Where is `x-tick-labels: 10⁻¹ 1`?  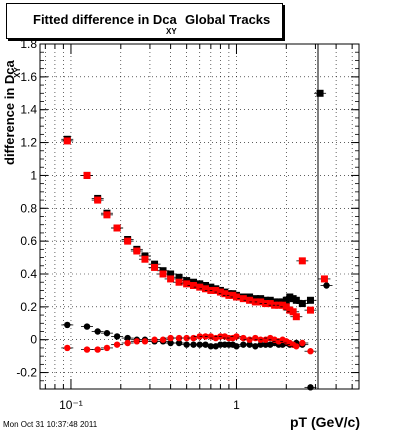 x-tick-labels: 10⁻¹ 1 is located at coordinates (149, 405).